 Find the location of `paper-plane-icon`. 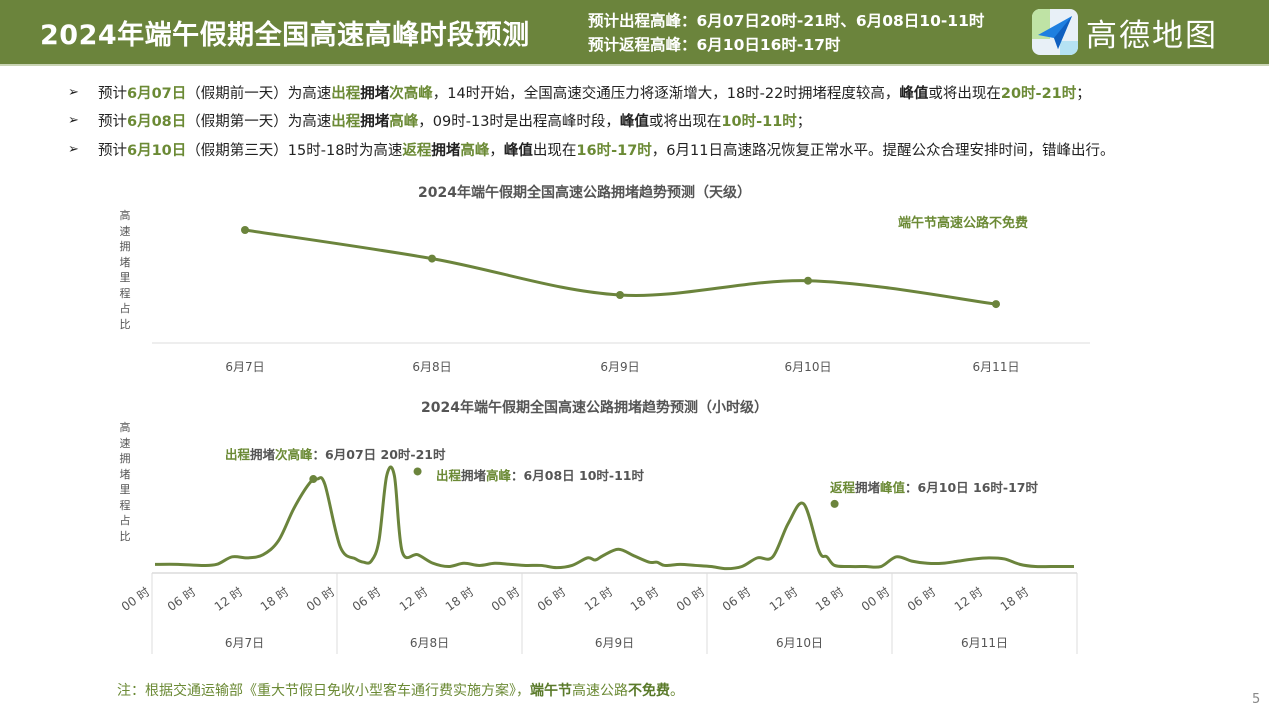

paper-plane-icon is located at coordinates (1055, 32).